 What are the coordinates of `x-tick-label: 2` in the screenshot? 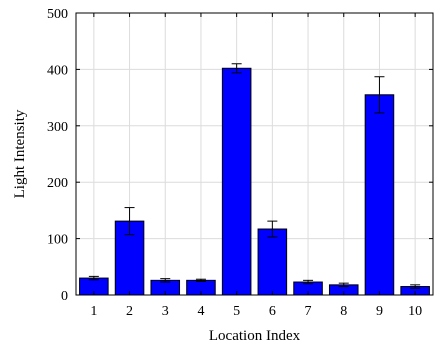 It's located at (129, 311).